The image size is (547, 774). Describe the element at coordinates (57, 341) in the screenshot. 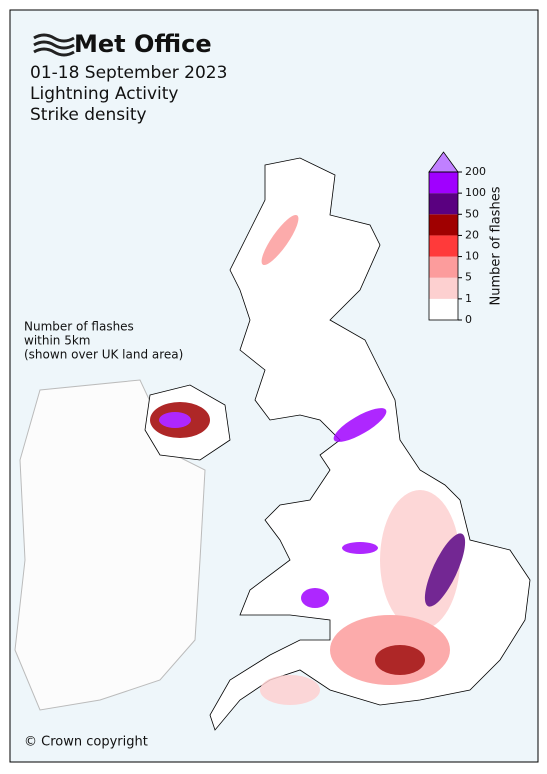

I see `note-line: within 5km` at that location.